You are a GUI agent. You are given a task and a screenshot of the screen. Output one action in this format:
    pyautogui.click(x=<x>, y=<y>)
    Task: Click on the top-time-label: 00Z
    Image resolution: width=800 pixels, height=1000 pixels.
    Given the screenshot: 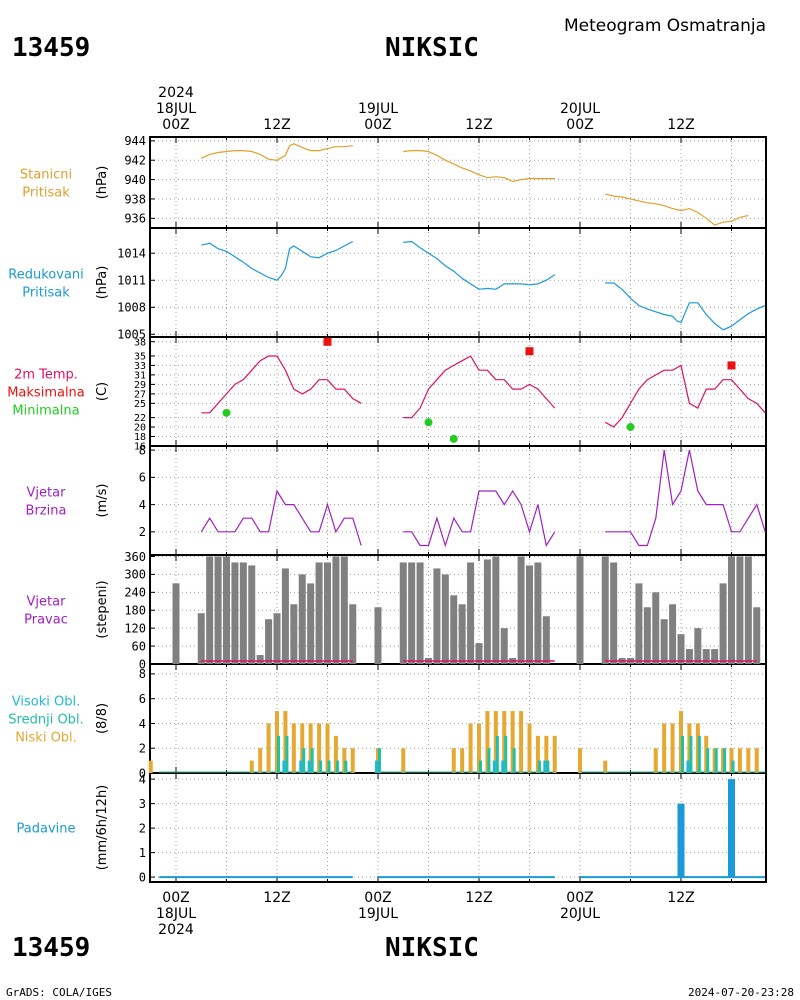 What is the action you would take?
    pyautogui.click(x=175, y=125)
    